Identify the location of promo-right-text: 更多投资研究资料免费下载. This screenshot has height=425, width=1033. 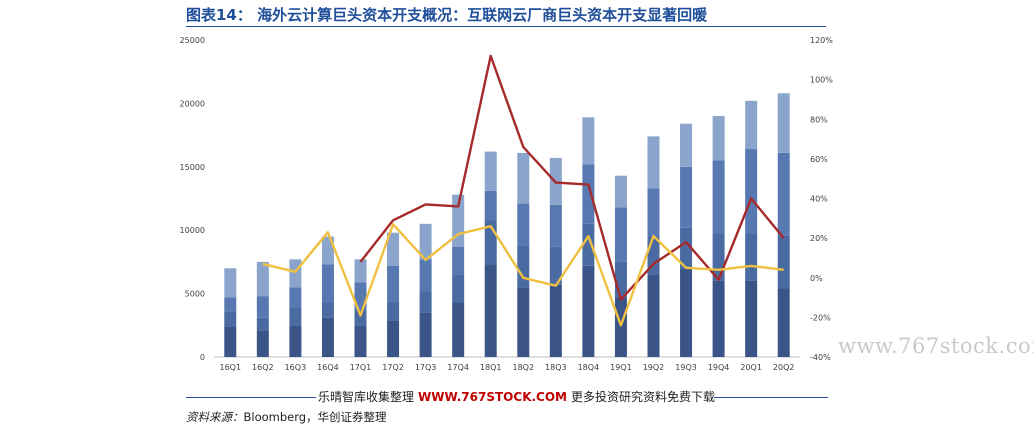
(643, 397).